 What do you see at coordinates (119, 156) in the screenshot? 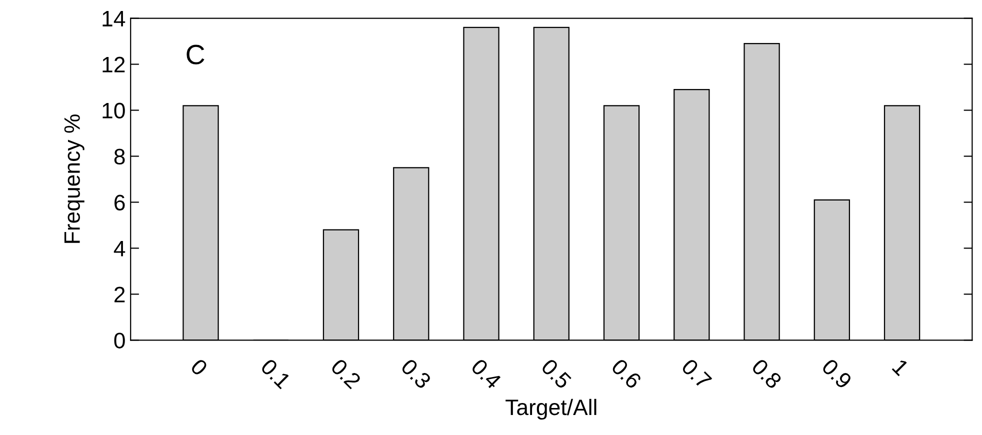
I see `y-tick-label: 8` at bounding box center [119, 156].